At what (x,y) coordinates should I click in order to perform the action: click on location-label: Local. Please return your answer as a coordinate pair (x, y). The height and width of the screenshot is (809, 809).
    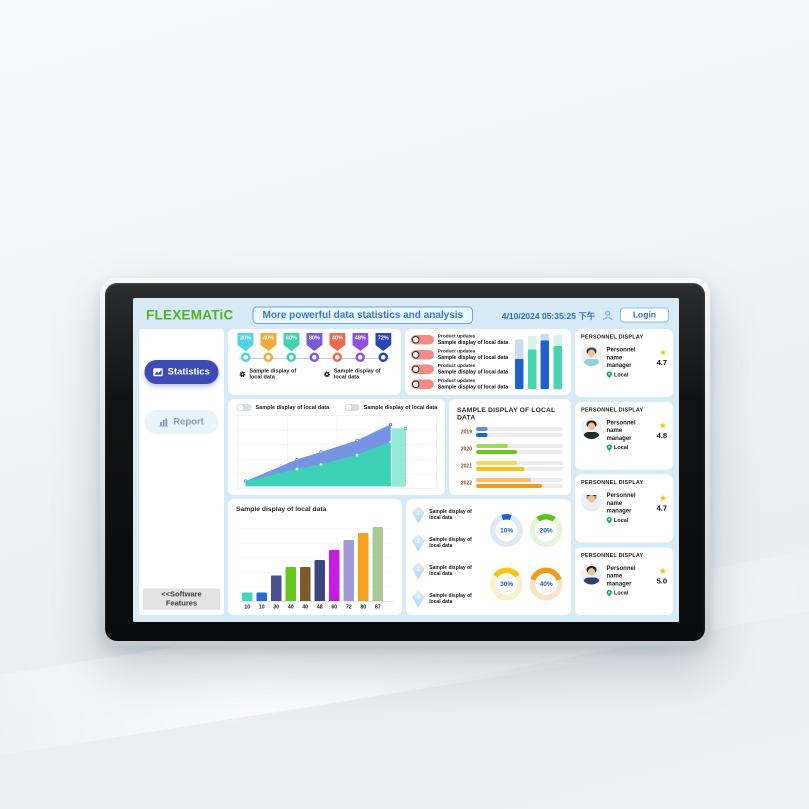
    Looking at the image, I should click on (621, 593).